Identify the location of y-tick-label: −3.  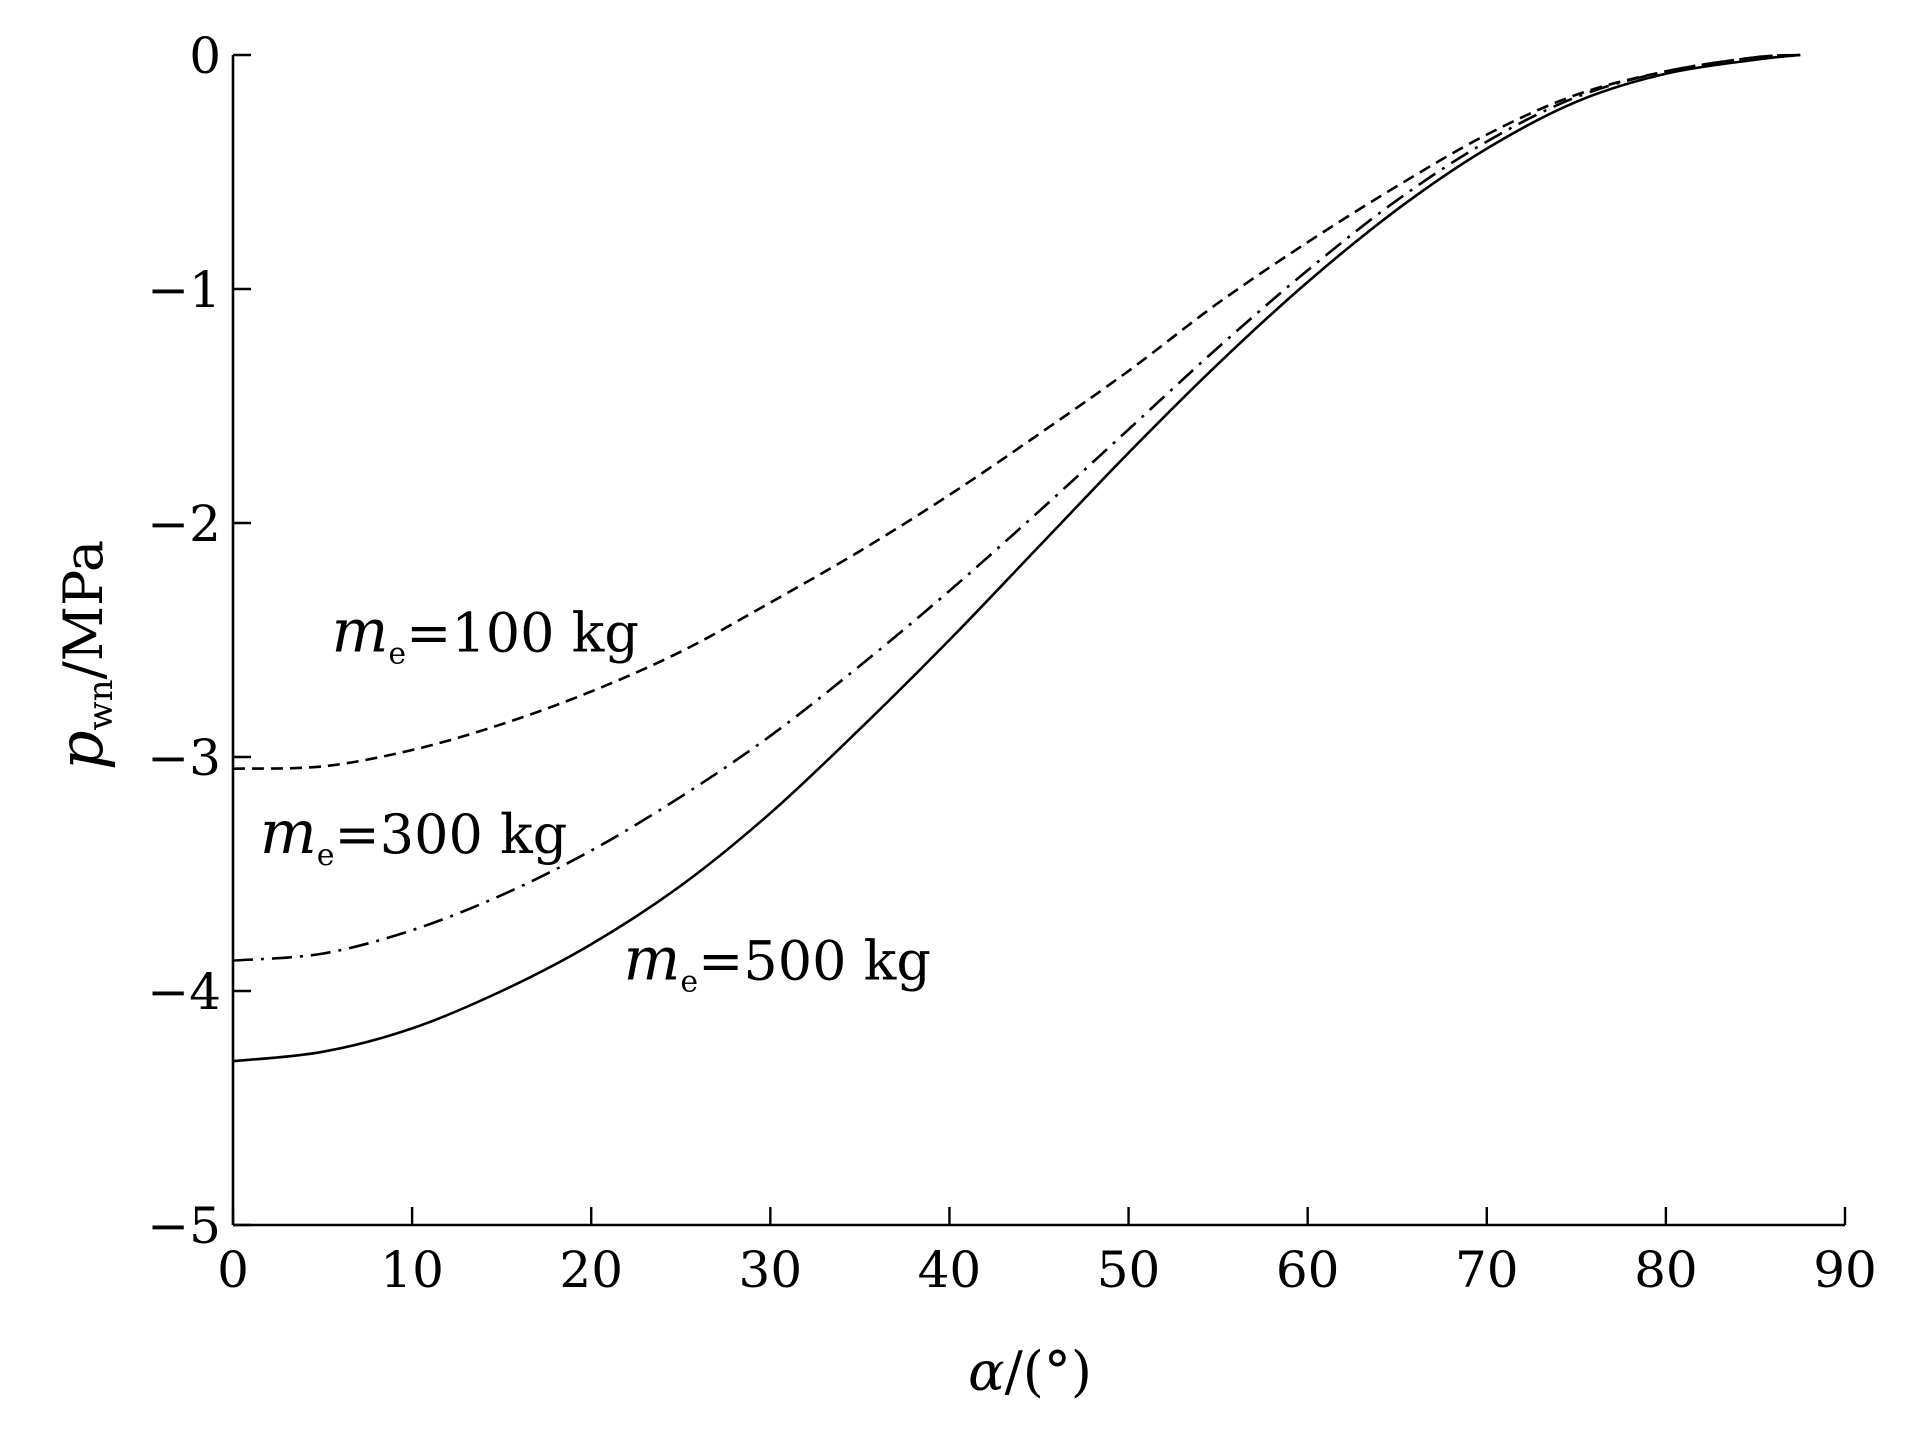
(184, 758).